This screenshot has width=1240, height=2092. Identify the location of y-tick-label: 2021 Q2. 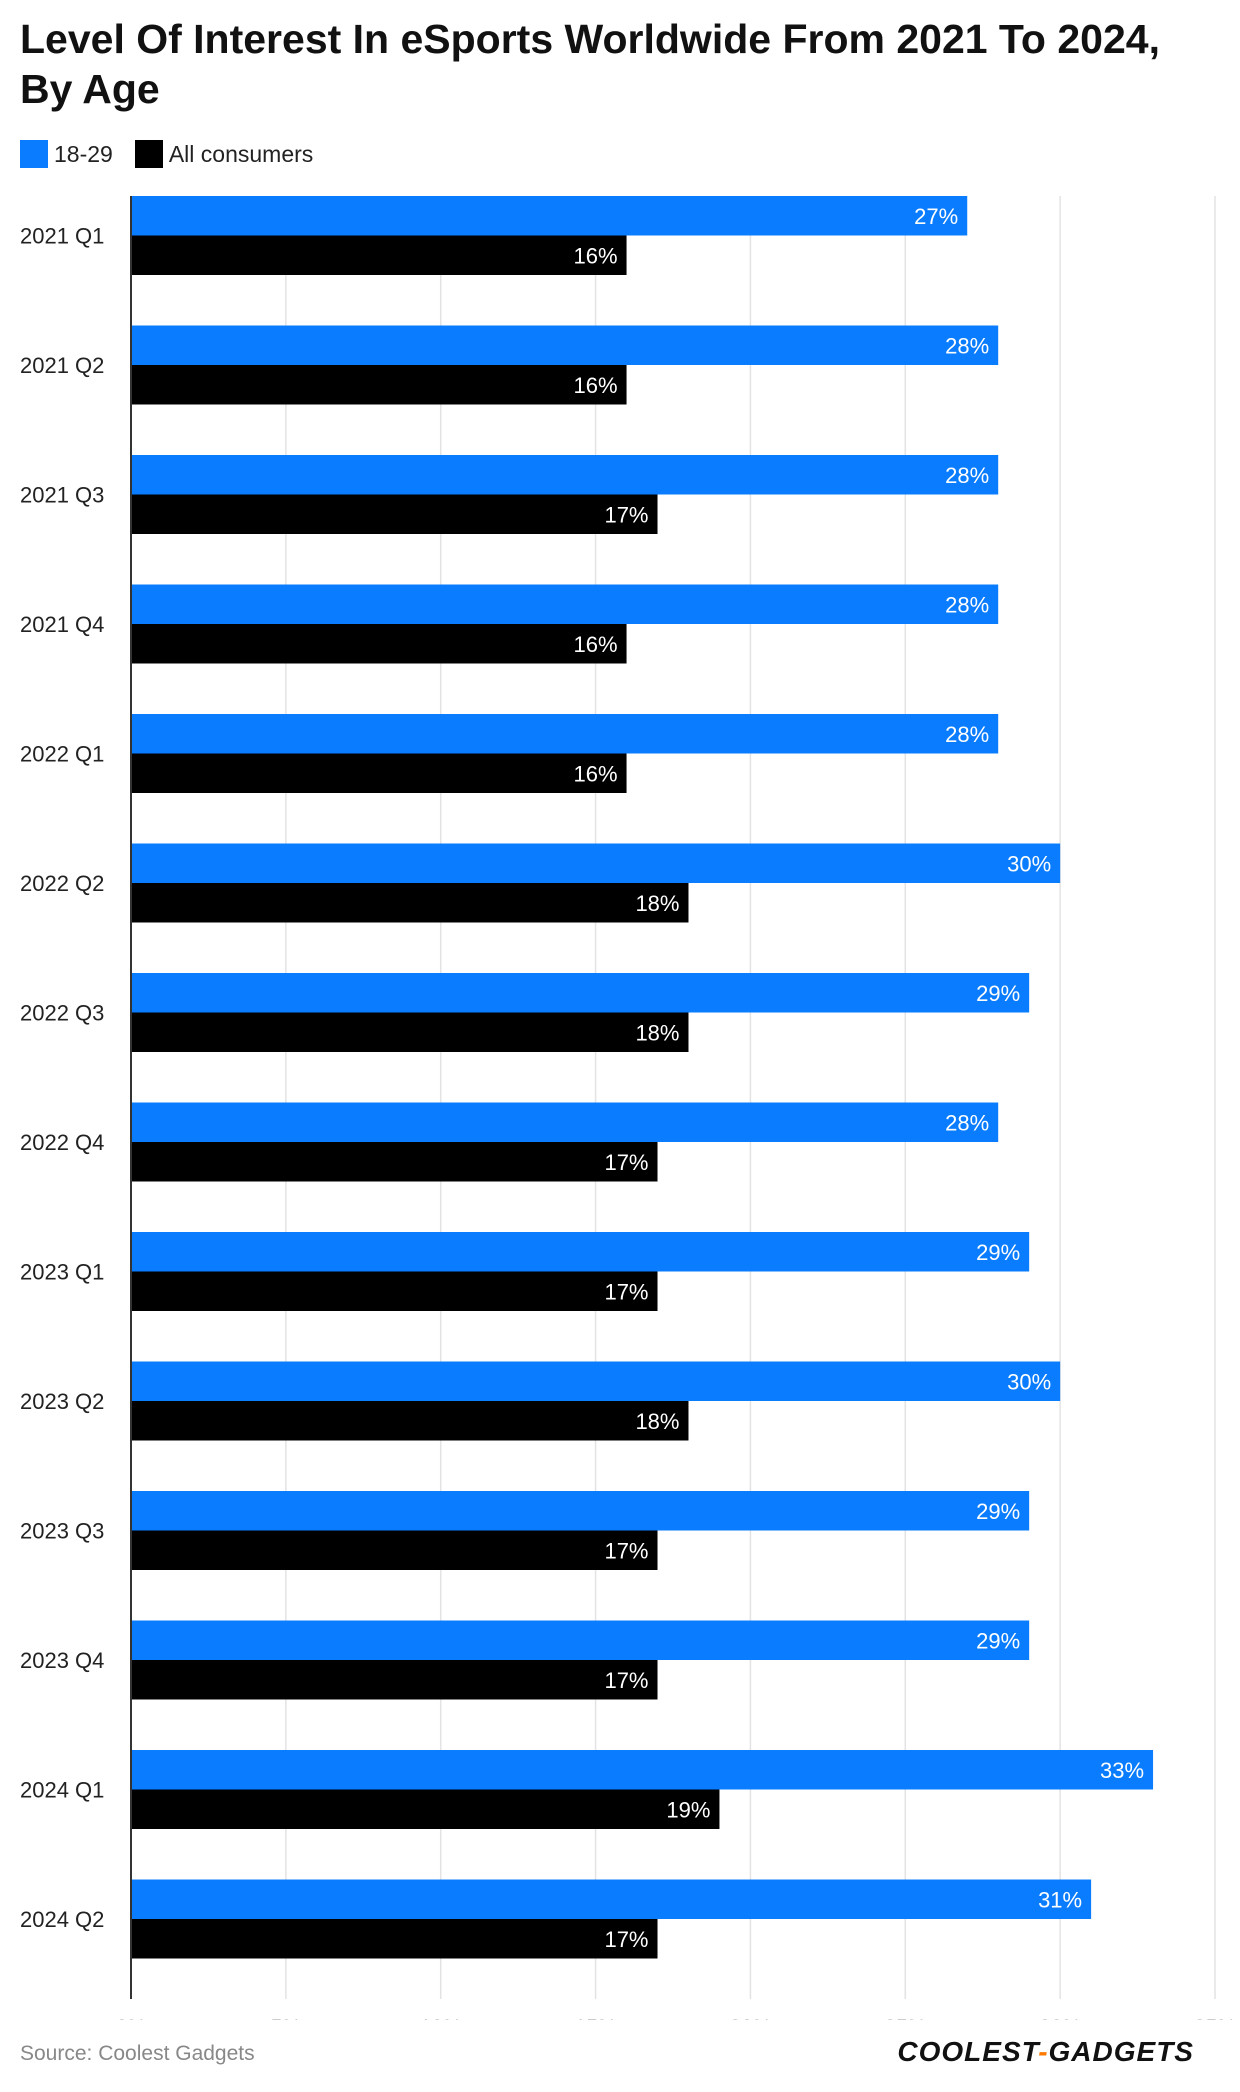
(62, 365).